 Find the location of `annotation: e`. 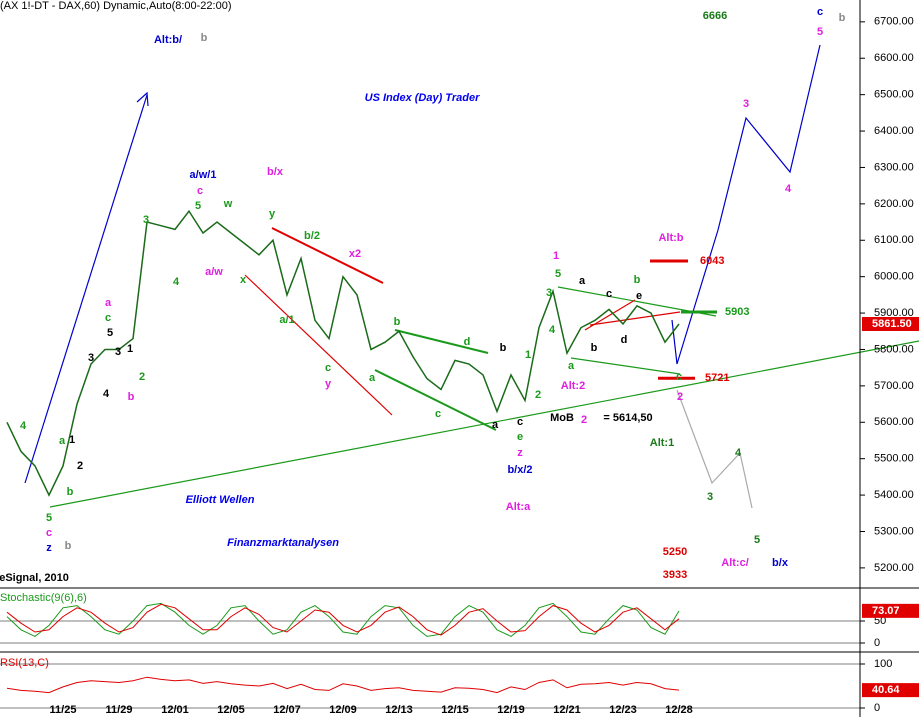

annotation: e is located at coordinates (639, 296).